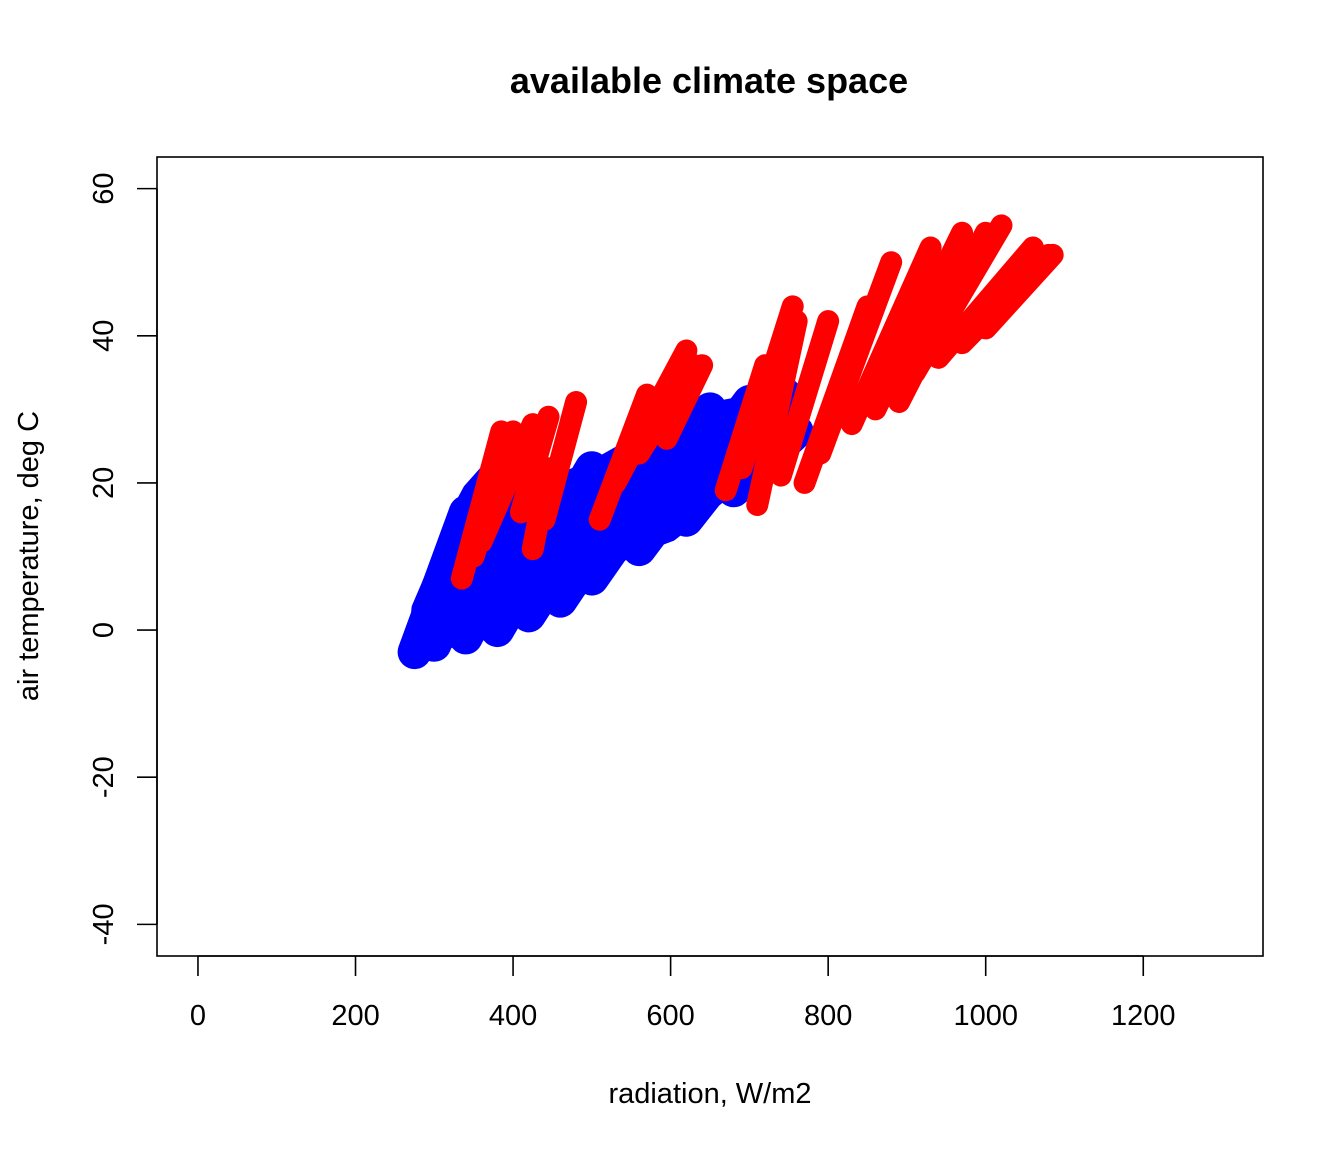 Image resolution: width=1344 pixels, height=1152 pixels. What do you see at coordinates (1143, 1016) in the screenshot?
I see `x-tick-label-6: 1200` at bounding box center [1143, 1016].